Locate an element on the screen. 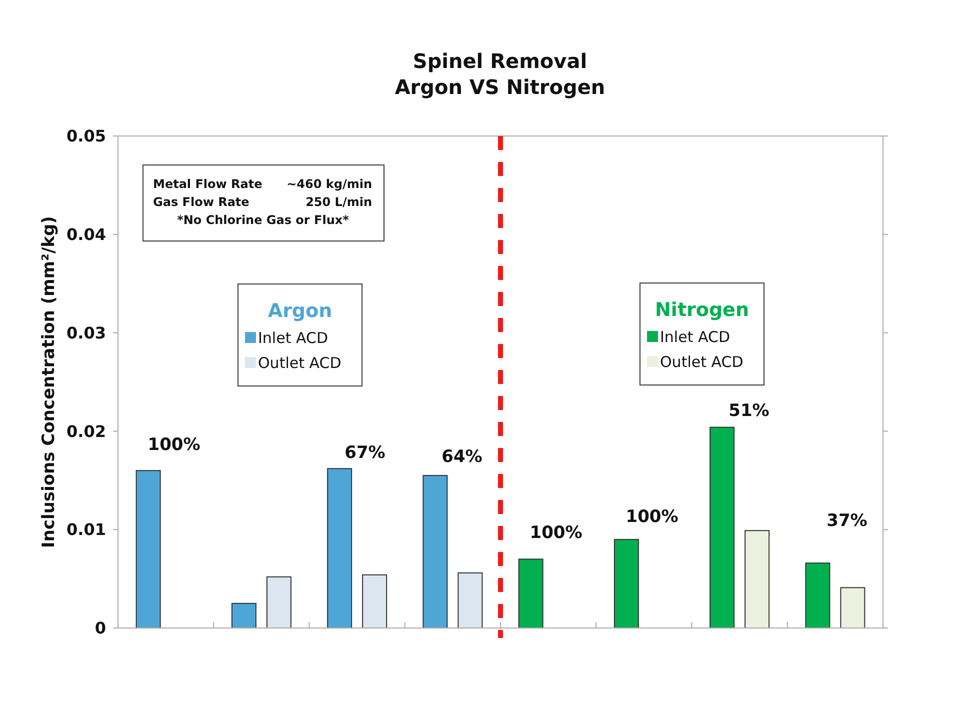 This screenshot has width=973, height=701. annotation: 250 L/min is located at coordinates (339, 202).